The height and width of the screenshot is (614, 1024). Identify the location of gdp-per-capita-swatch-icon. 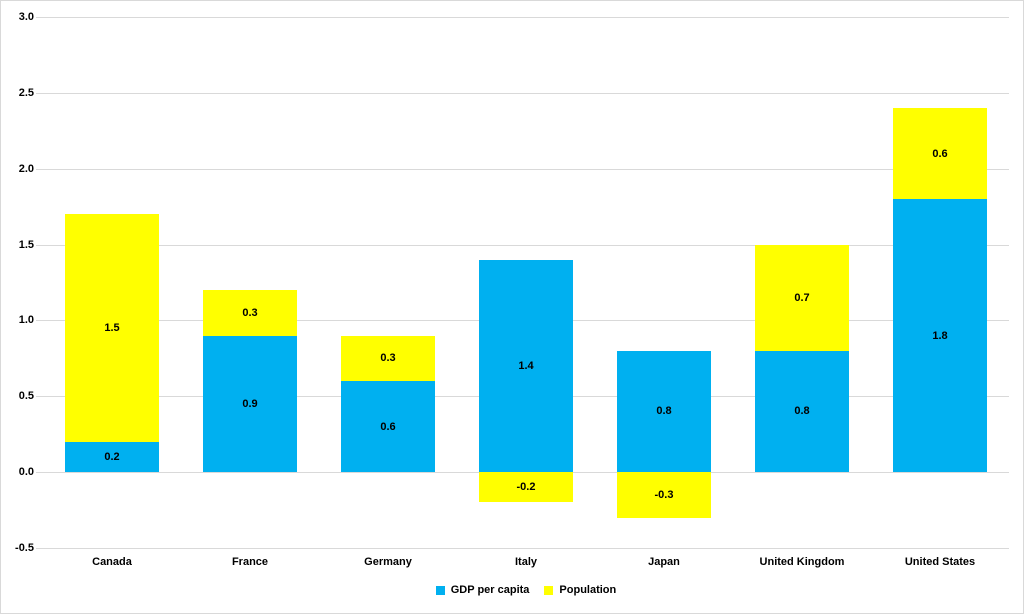
(440, 590).